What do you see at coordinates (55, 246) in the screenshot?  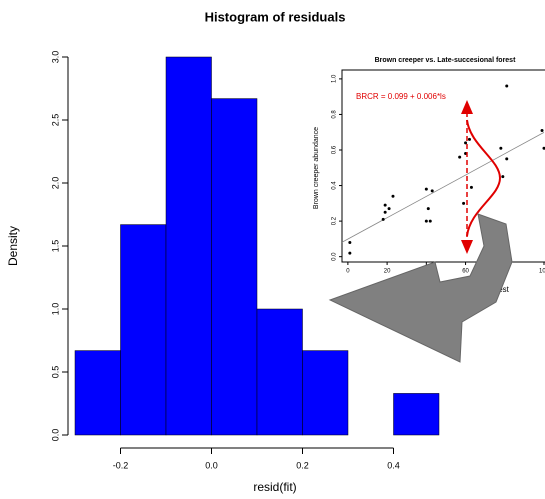 I see `y-tick-label: 1.5` at bounding box center [55, 246].